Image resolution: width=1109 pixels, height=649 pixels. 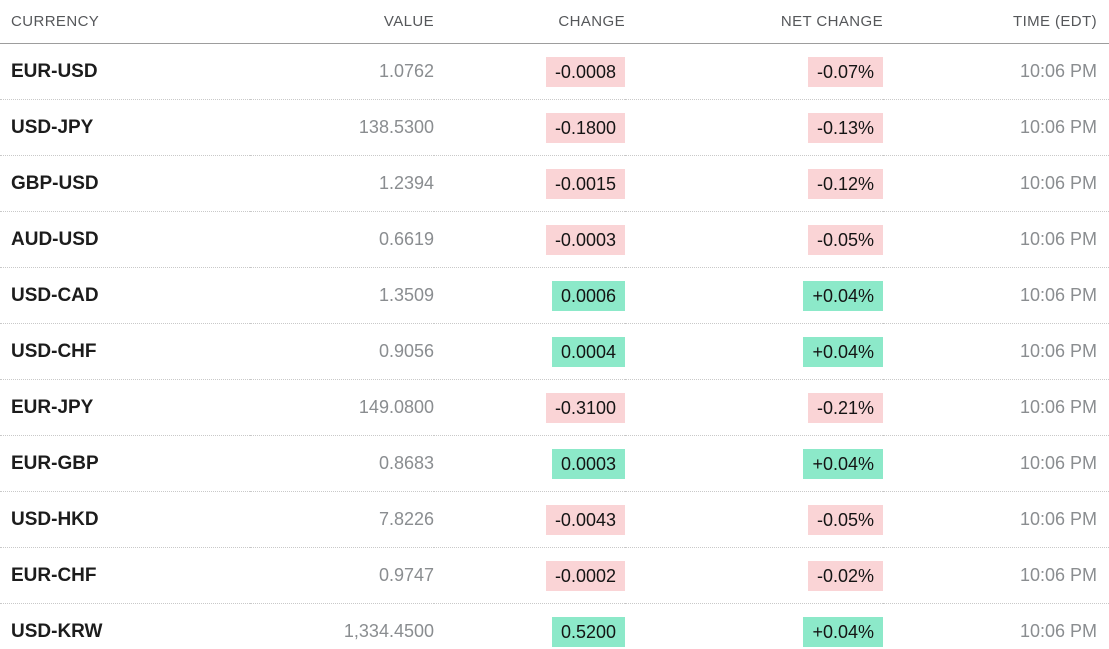 I want to click on value-cell: 1.3509, so click(x=342, y=295).